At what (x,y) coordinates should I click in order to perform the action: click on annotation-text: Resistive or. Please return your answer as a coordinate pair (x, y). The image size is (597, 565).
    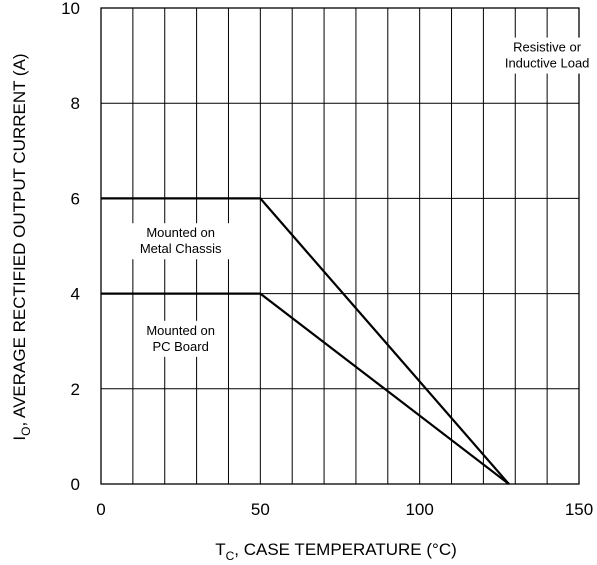
    Looking at the image, I should click on (547, 47).